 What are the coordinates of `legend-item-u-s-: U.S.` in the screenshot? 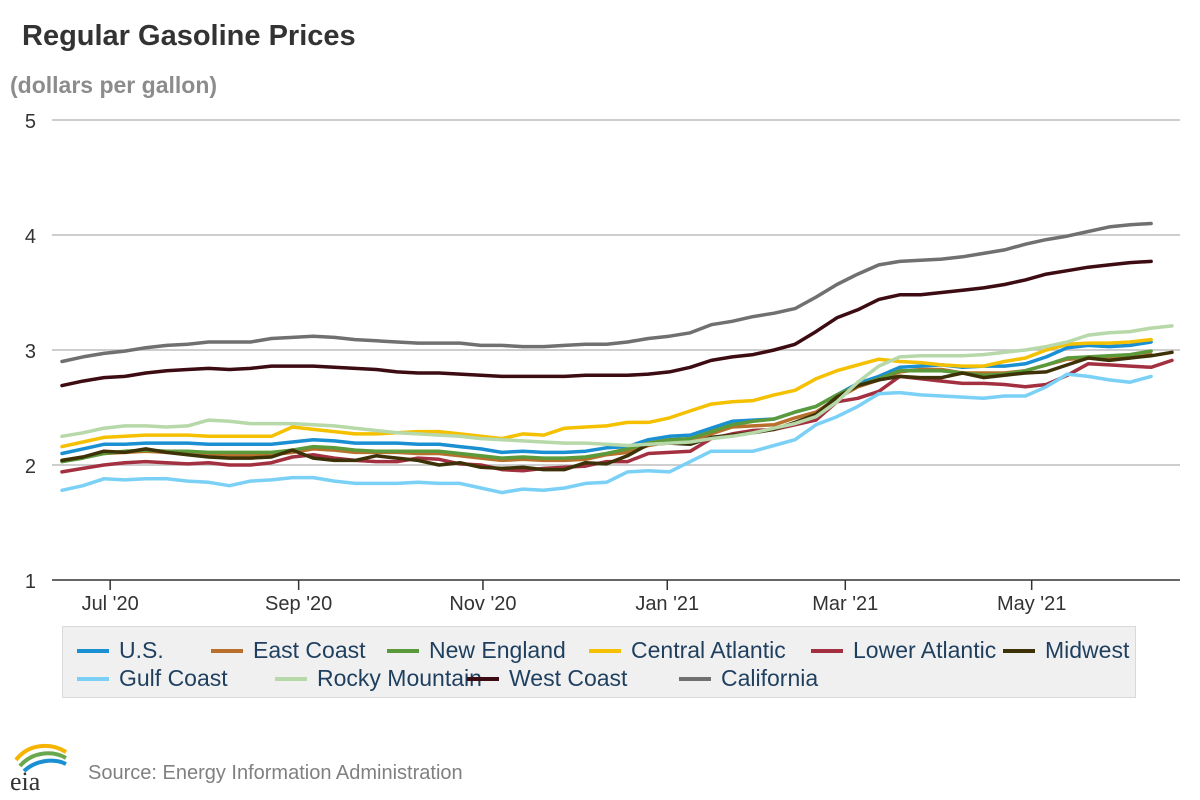 It's located at (120, 650).